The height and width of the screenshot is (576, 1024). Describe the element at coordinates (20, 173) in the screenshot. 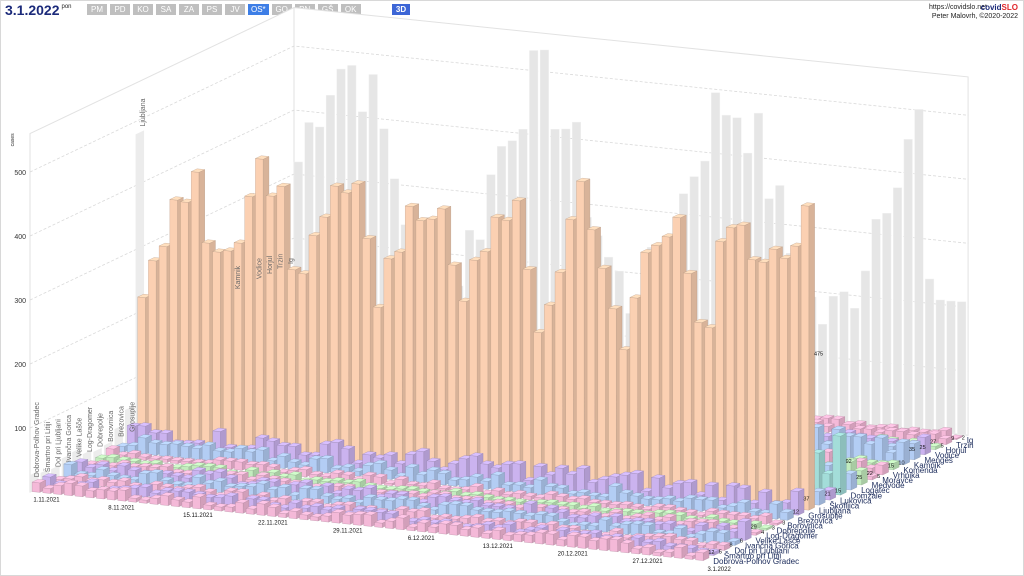

I see `y-tick-label-4: 500` at that location.